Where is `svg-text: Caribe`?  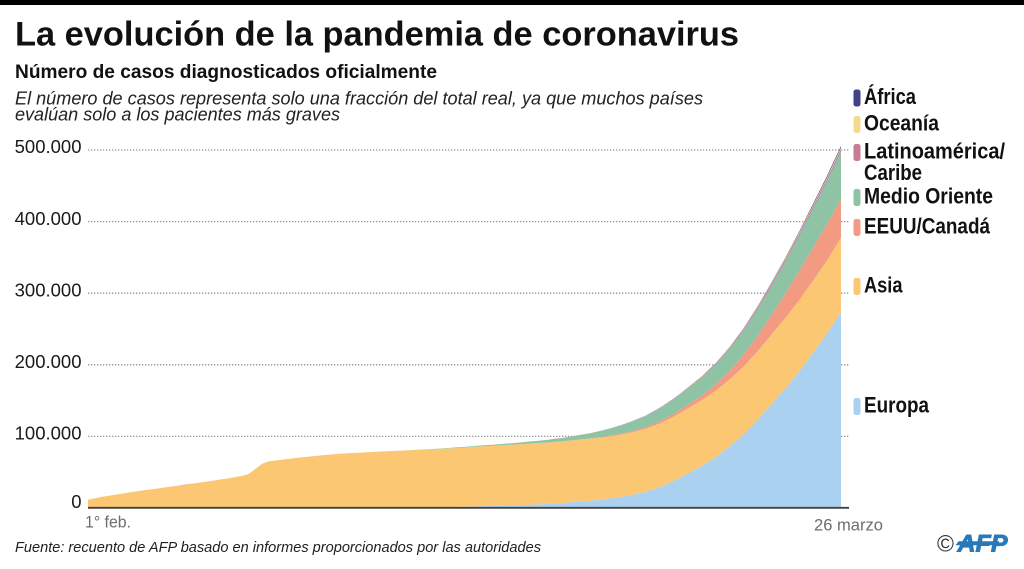 svg-text: Caribe is located at coordinates (893, 172).